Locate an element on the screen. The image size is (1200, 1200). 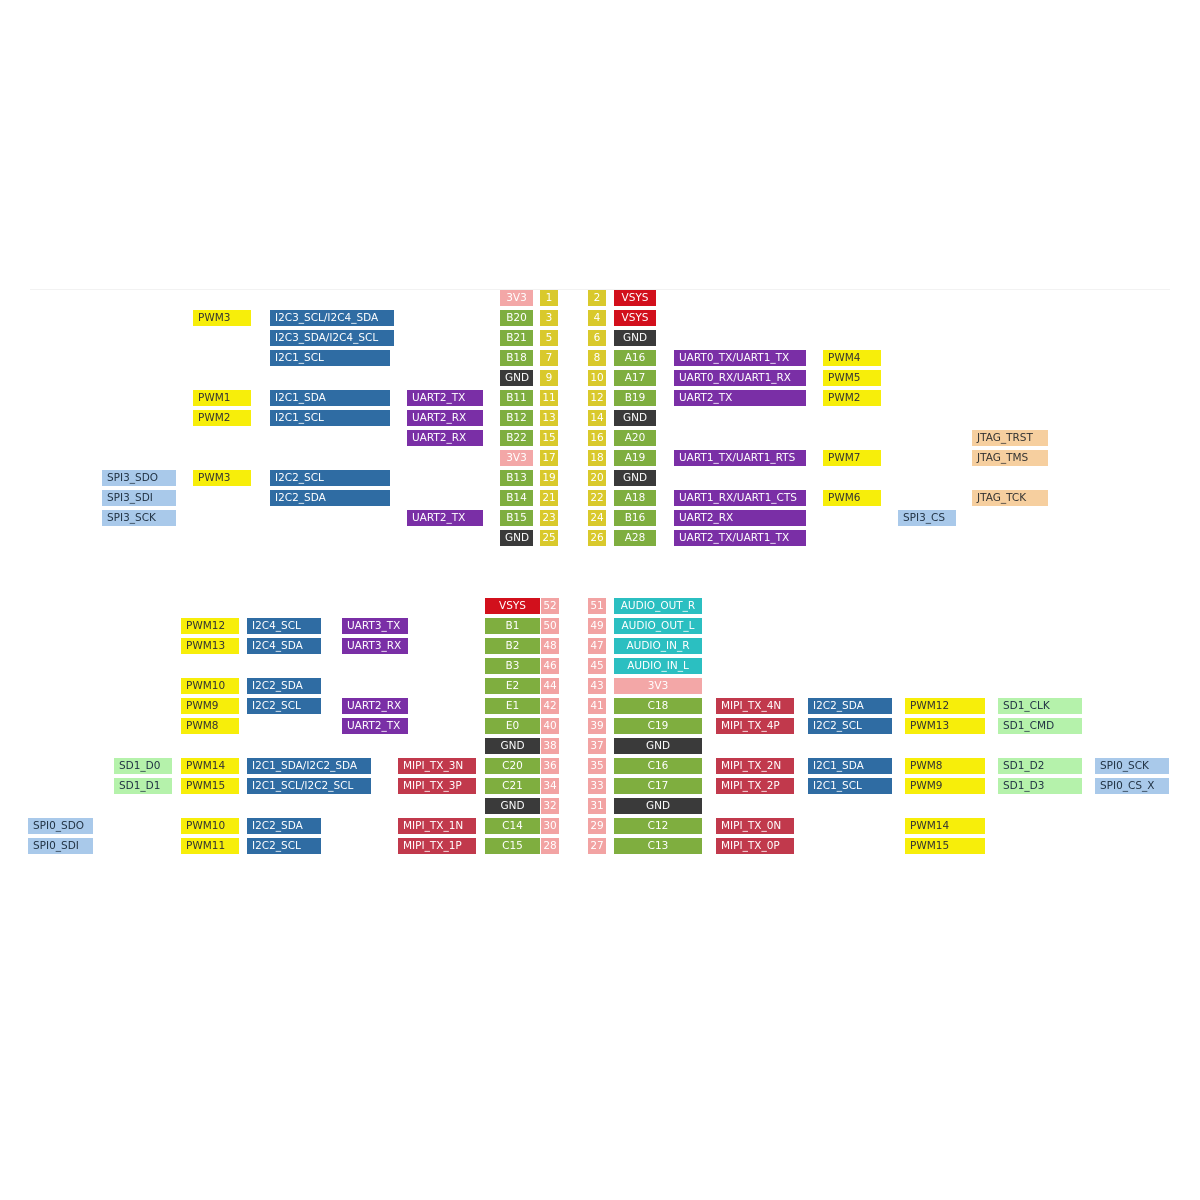
pin-number: 12 is located at coordinates (597, 398).